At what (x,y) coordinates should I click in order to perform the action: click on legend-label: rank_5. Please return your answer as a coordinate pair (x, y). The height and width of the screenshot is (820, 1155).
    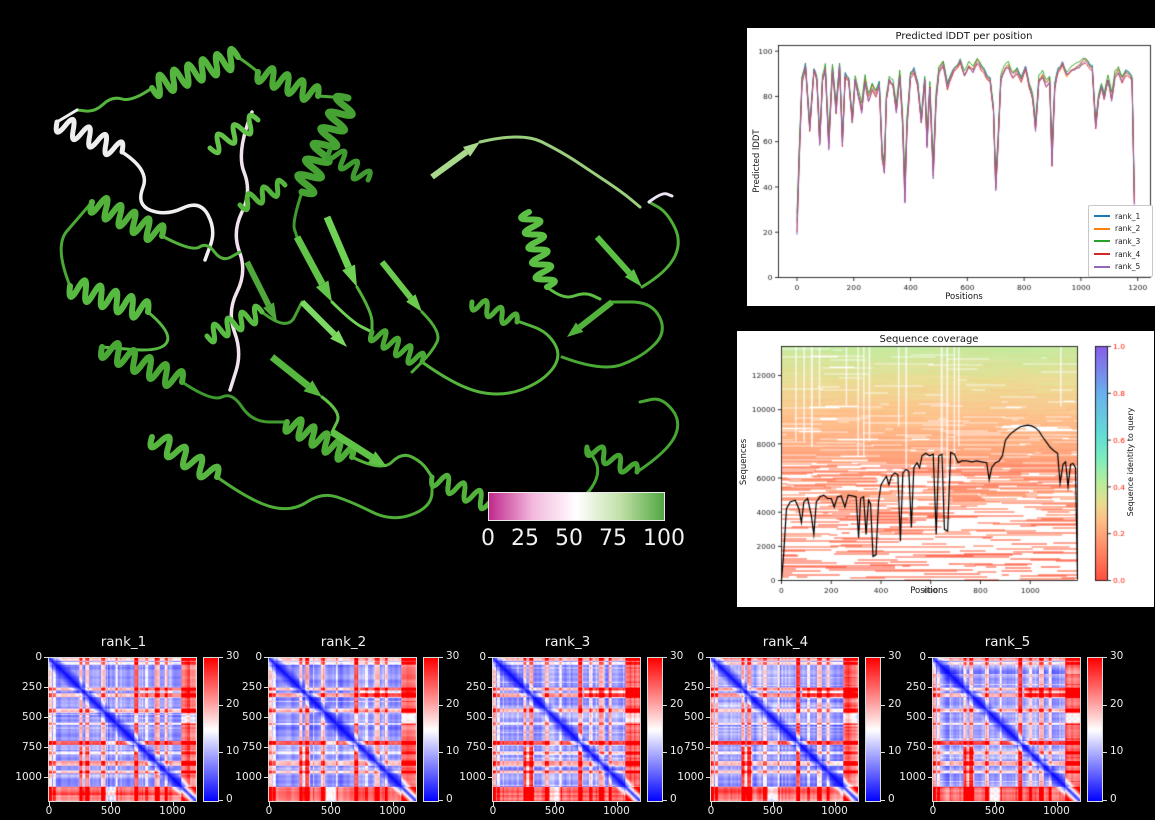
    Looking at the image, I should click on (1128, 267).